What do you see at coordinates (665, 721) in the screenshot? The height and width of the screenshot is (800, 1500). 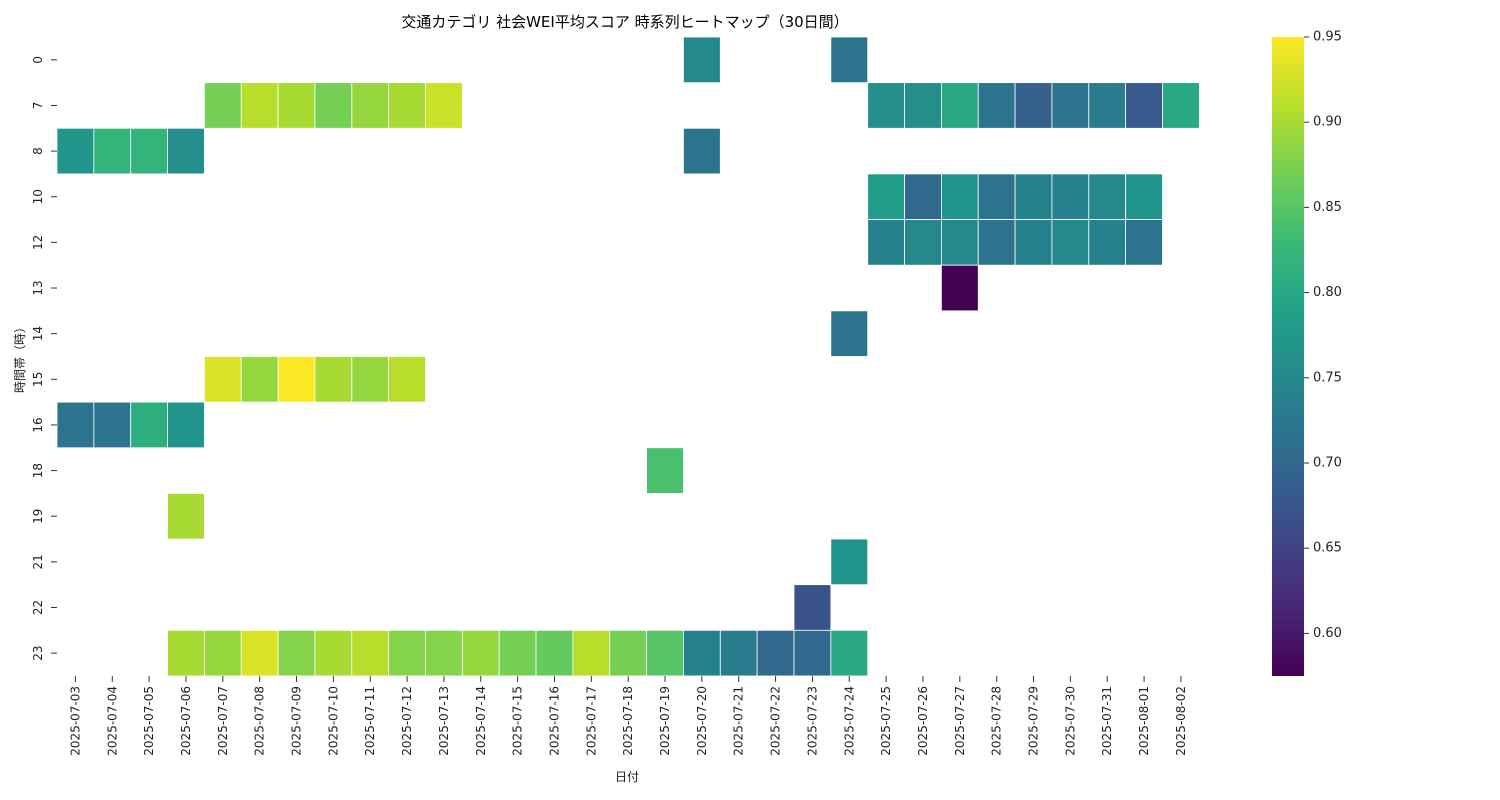 I see `x-tick-label: 2025-07-19` at bounding box center [665, 721].